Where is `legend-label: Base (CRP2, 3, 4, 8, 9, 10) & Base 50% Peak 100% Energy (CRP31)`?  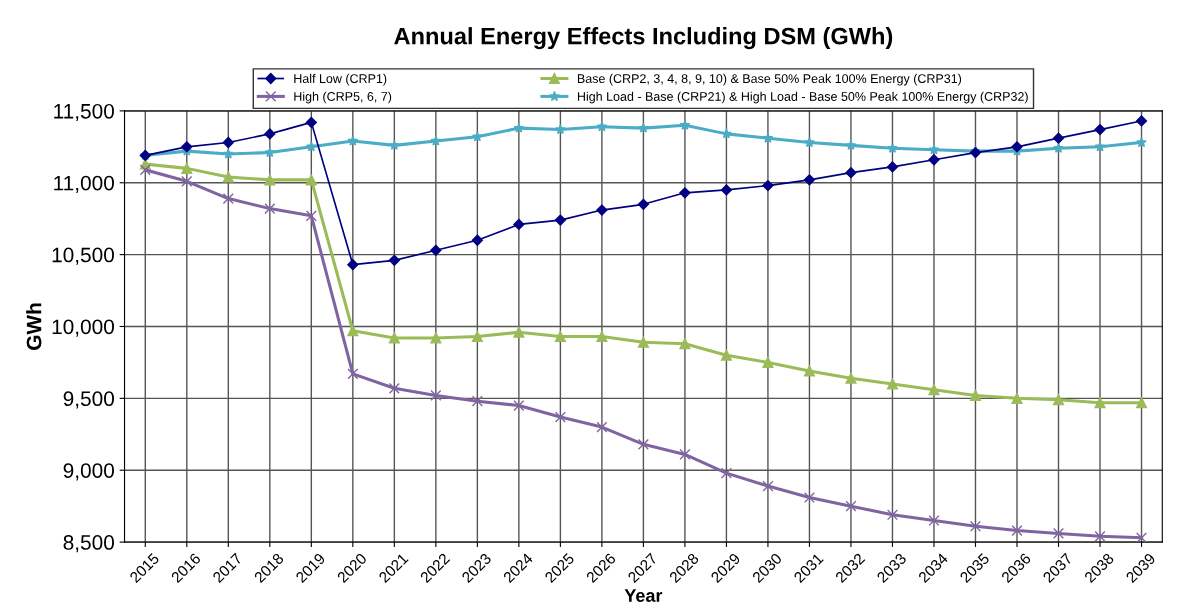
legend-label: Base (CRP2, 3, 4, 8, 9, 10) & Base 50% Peak 100% Energy (CRP31) is located at coordinates (769, 79).